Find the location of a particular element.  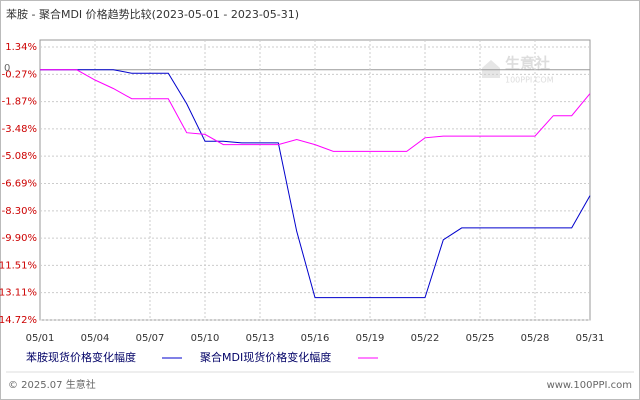

x-tick-label: 05/13 is located at coordinates (260, 338).